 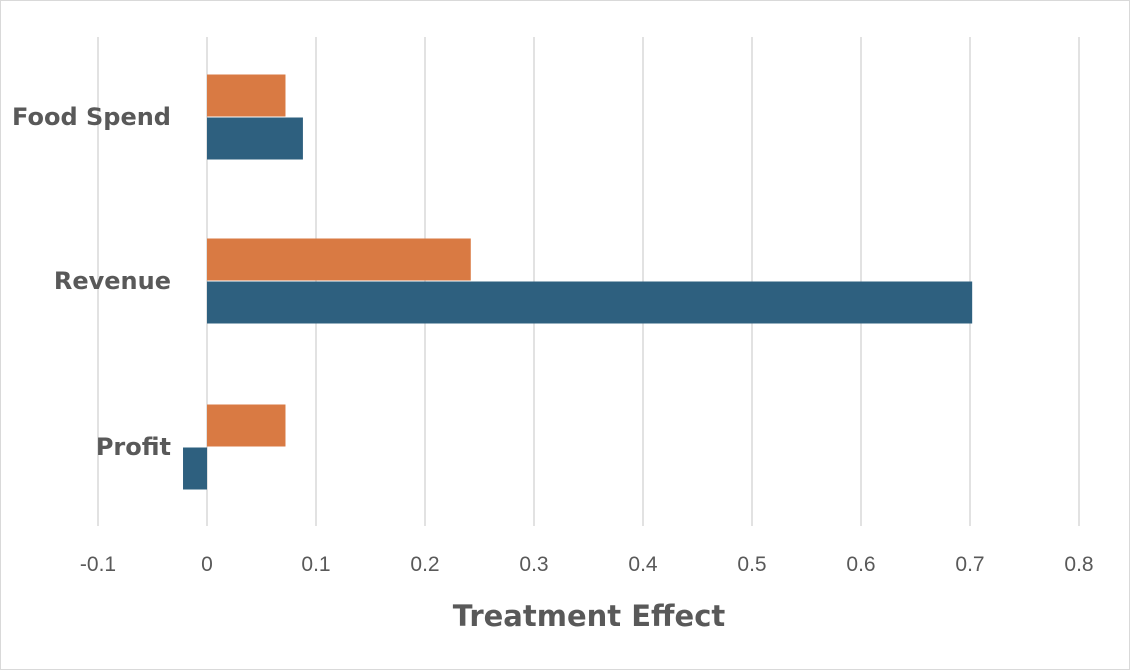 What do you see at coordinates (643, 564) in the screenshot?
I see `x-tick-label: 0.4` at bounding box center [643, 564].